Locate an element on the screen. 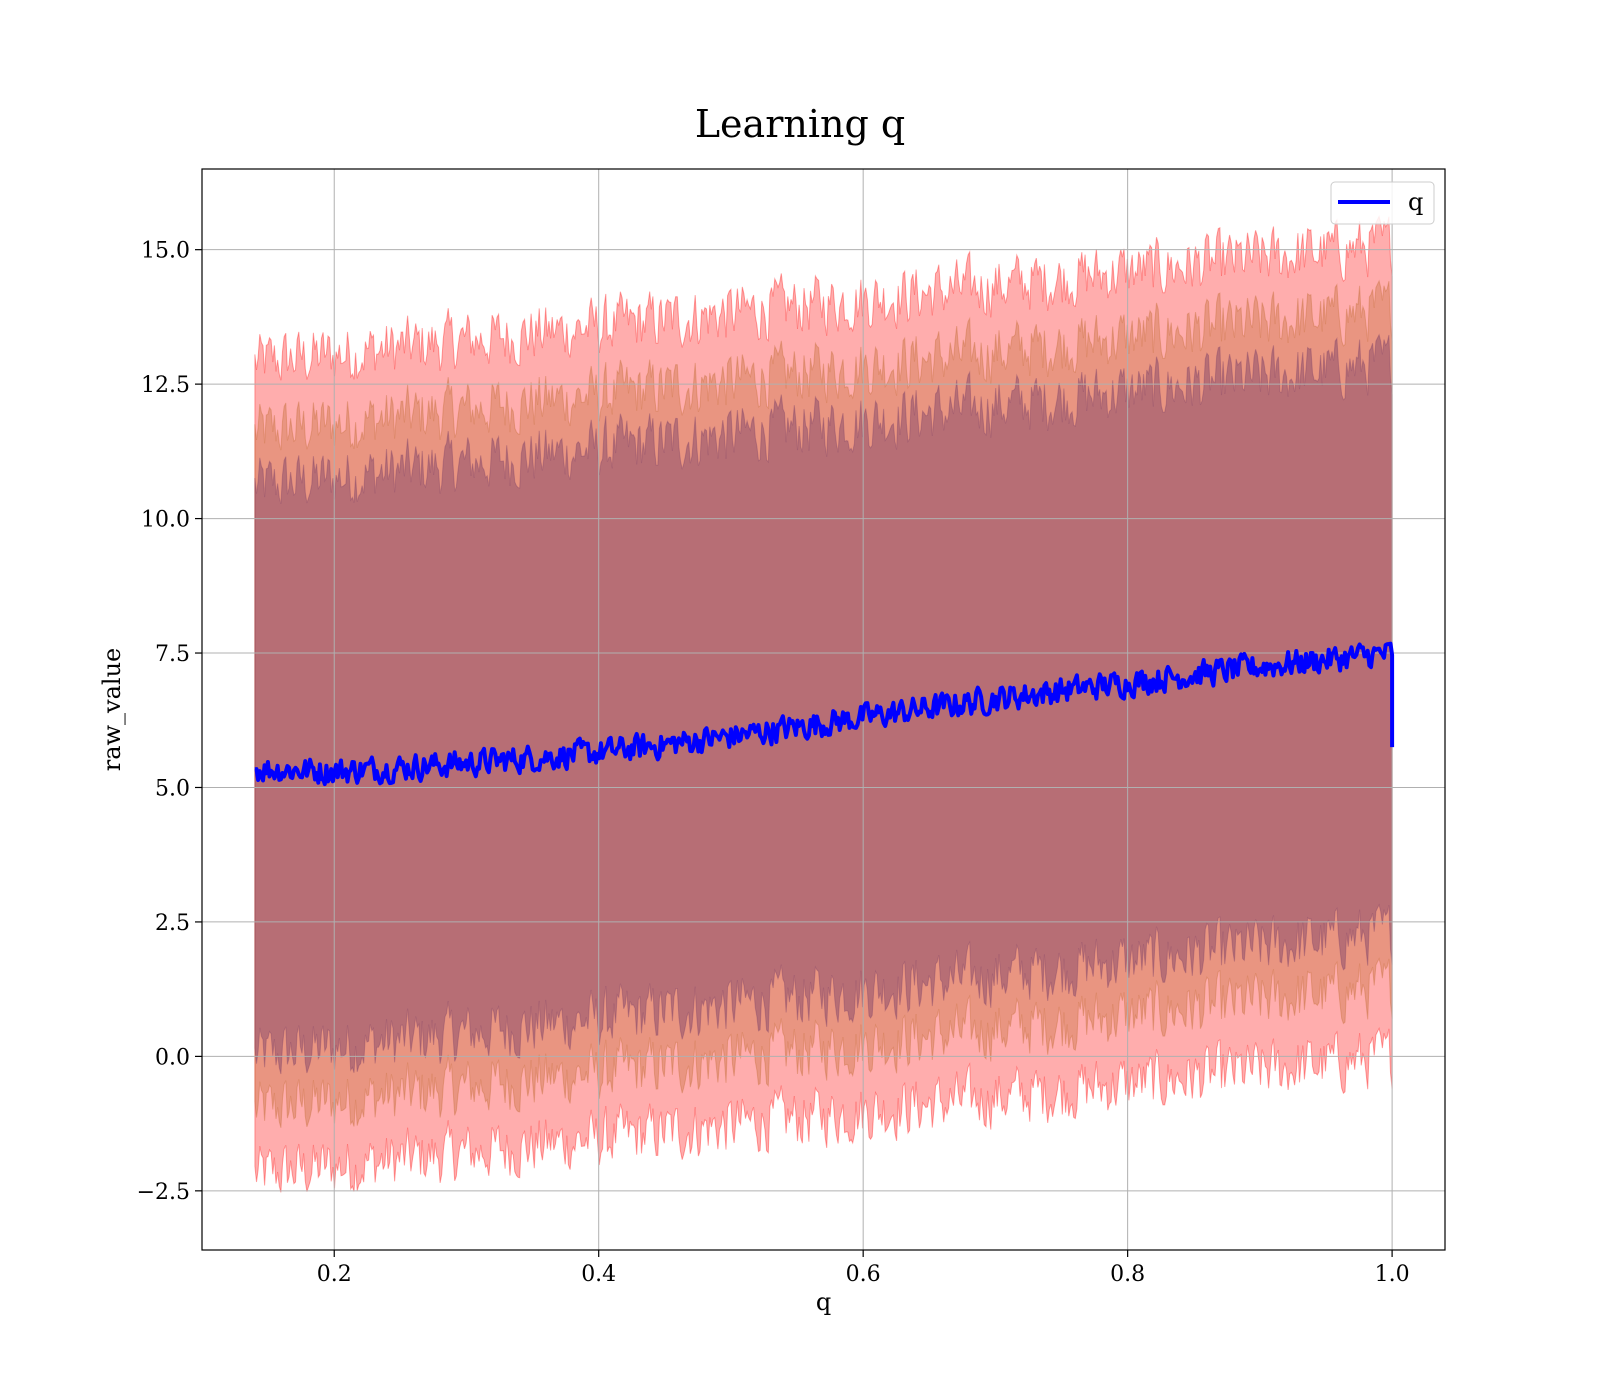 This screenshot has width=1600, height=1400. x-tick-label-1: 0.4 is located at coordinates (598, 1274).